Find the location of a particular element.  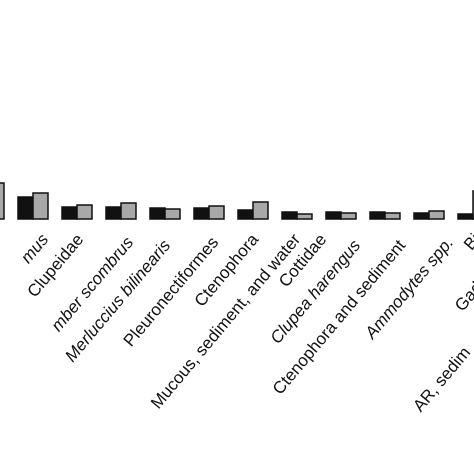

x-tick-label: AR, sedim is located at coordinates (441, 379).